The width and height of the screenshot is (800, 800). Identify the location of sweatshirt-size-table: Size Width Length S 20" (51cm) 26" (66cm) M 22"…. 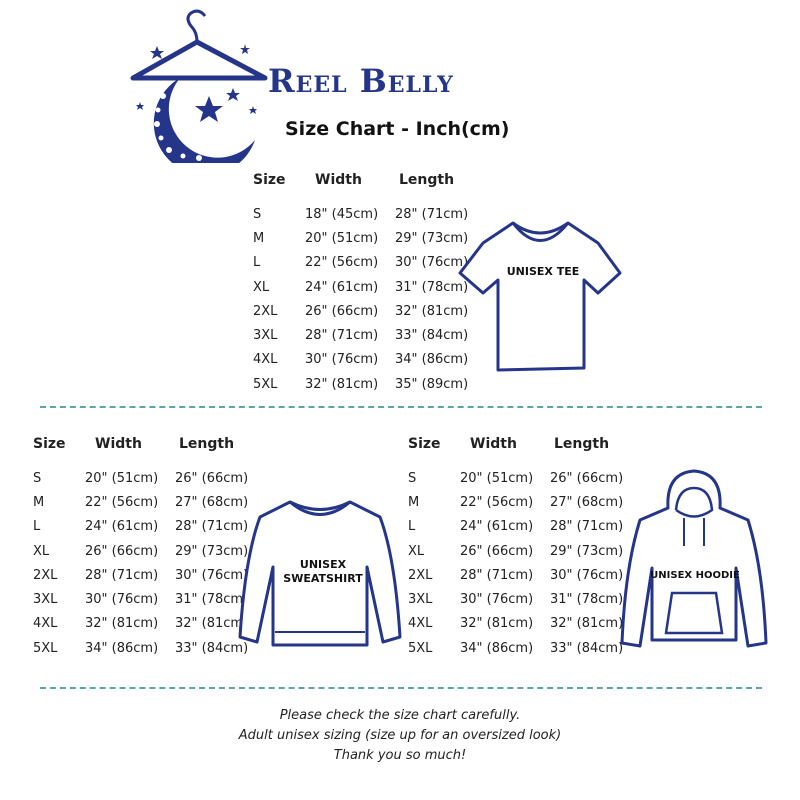
(140, 548).